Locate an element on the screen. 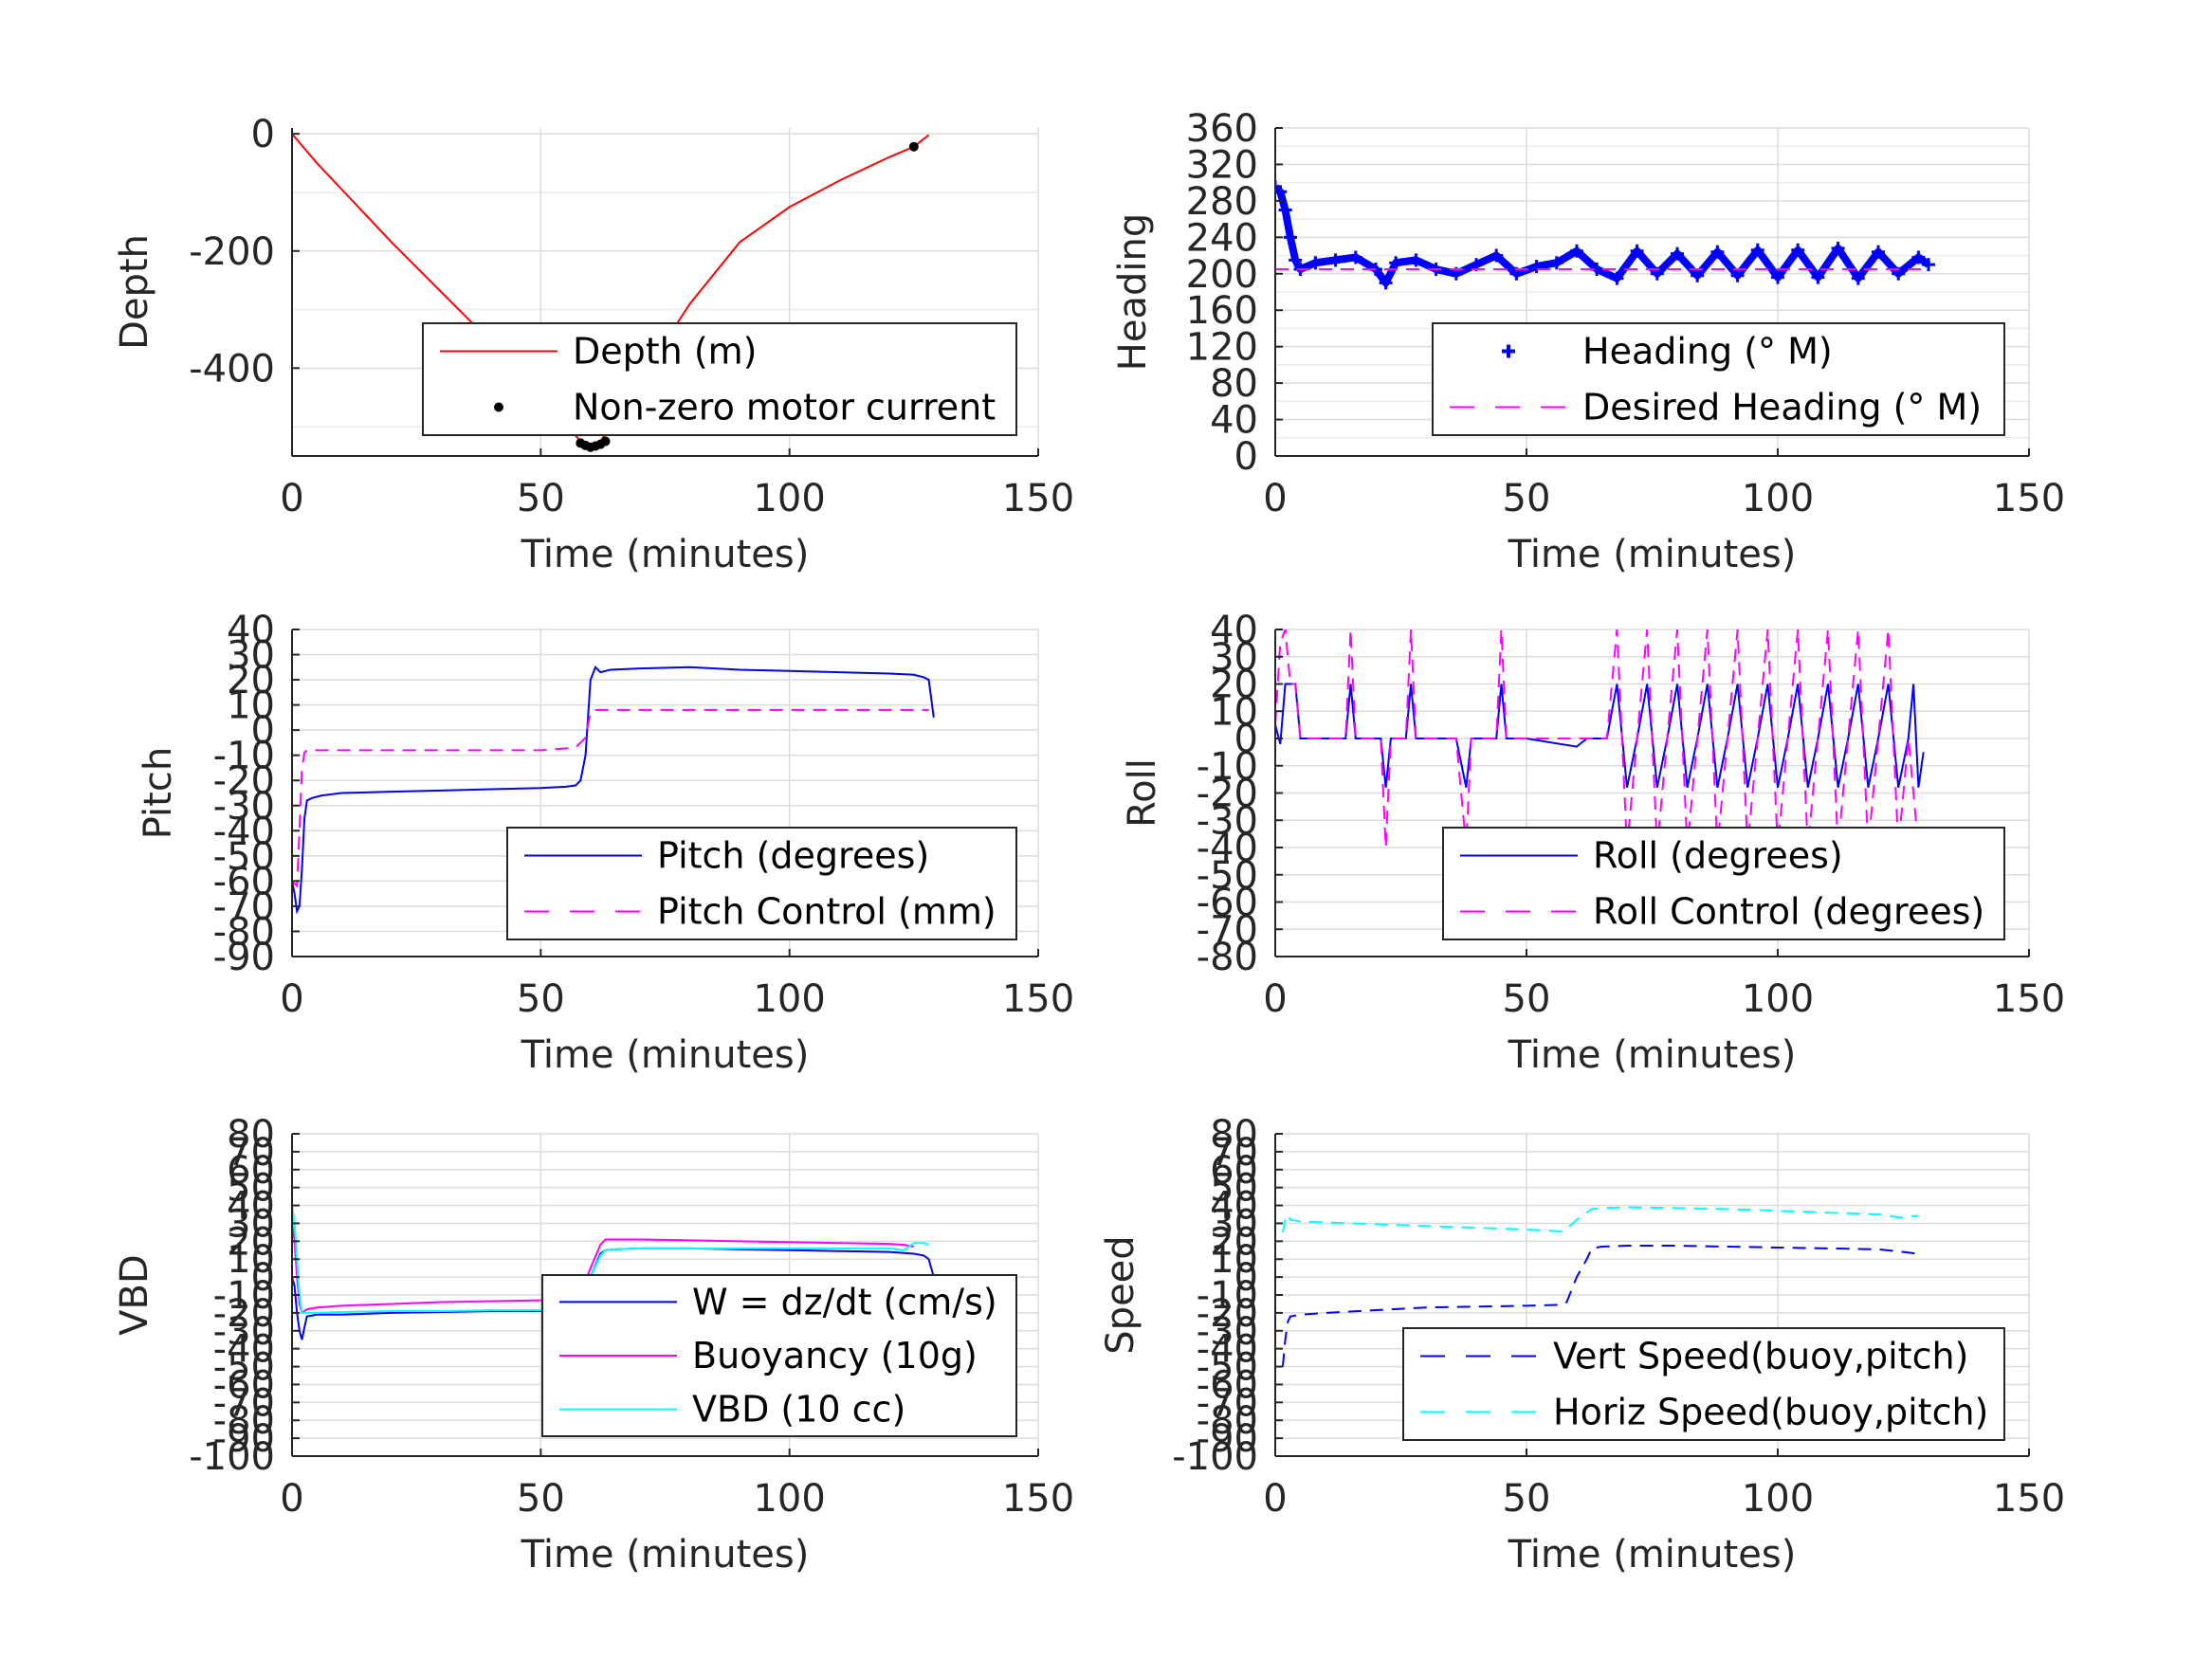 This screenshot has height=1659, width=2212. y-tick-label: -100 is located at coordinates (232, 1457).